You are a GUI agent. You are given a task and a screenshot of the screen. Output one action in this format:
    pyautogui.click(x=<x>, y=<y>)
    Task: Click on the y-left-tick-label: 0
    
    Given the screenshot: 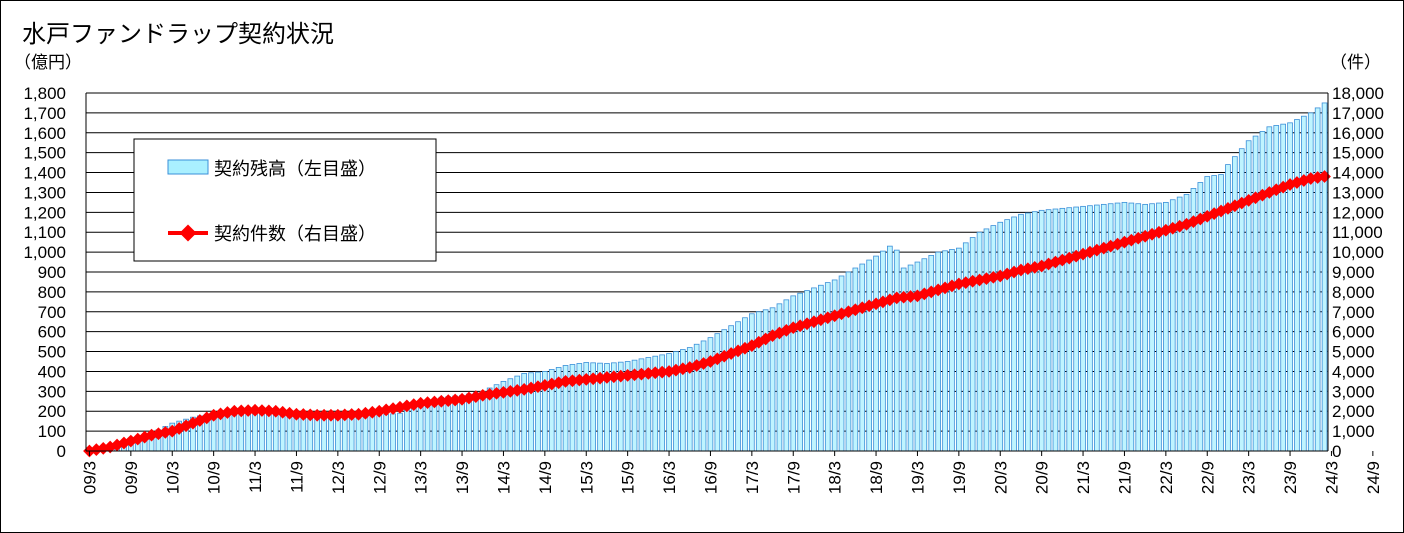 What is the action you would take?
    pyautogui.click(x=61, y=451)
    